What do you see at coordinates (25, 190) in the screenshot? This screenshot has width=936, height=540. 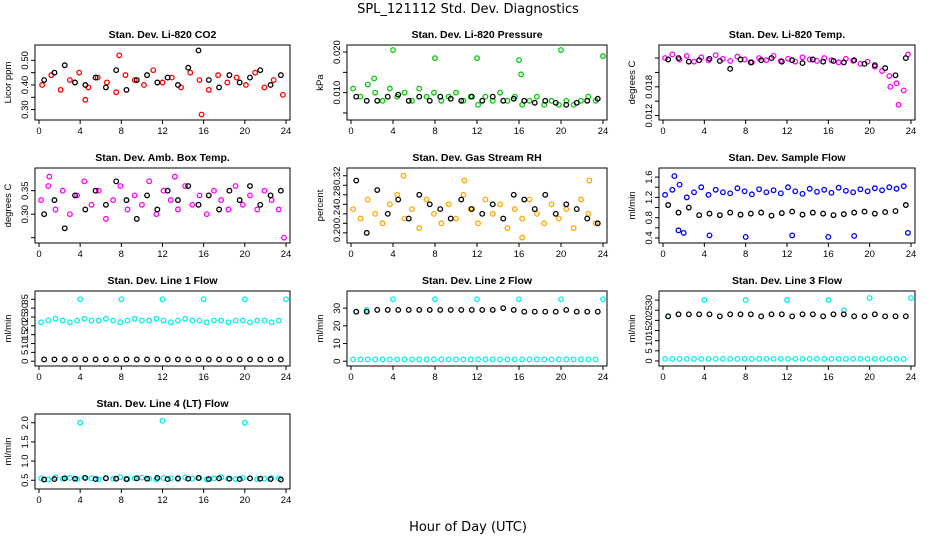 I see `y-tick-label: 0.35` at bounding box center [25, 190].